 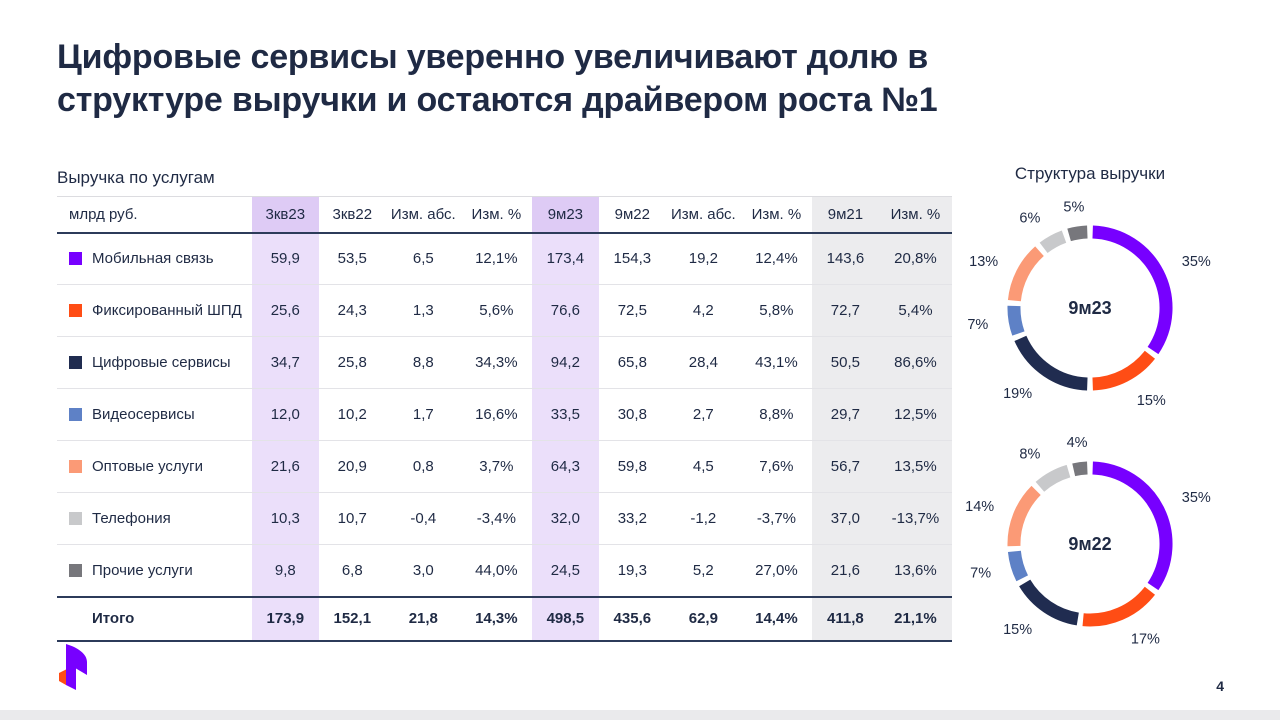 I want to click on donut-percentage-label: 5%, so click(x=1073, y=207).